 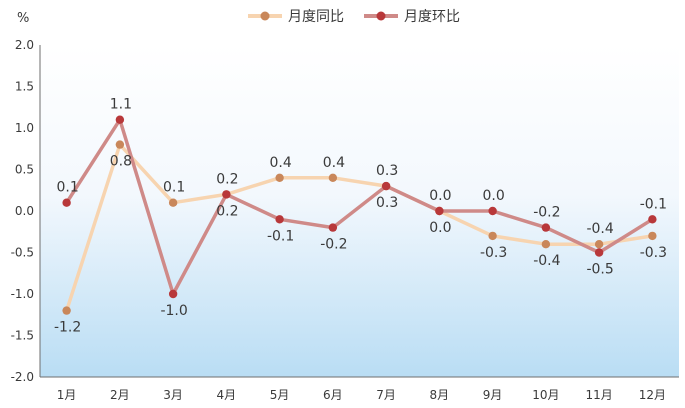 I want to click on x-tick-label: 11月, so click(x=598, y=395).